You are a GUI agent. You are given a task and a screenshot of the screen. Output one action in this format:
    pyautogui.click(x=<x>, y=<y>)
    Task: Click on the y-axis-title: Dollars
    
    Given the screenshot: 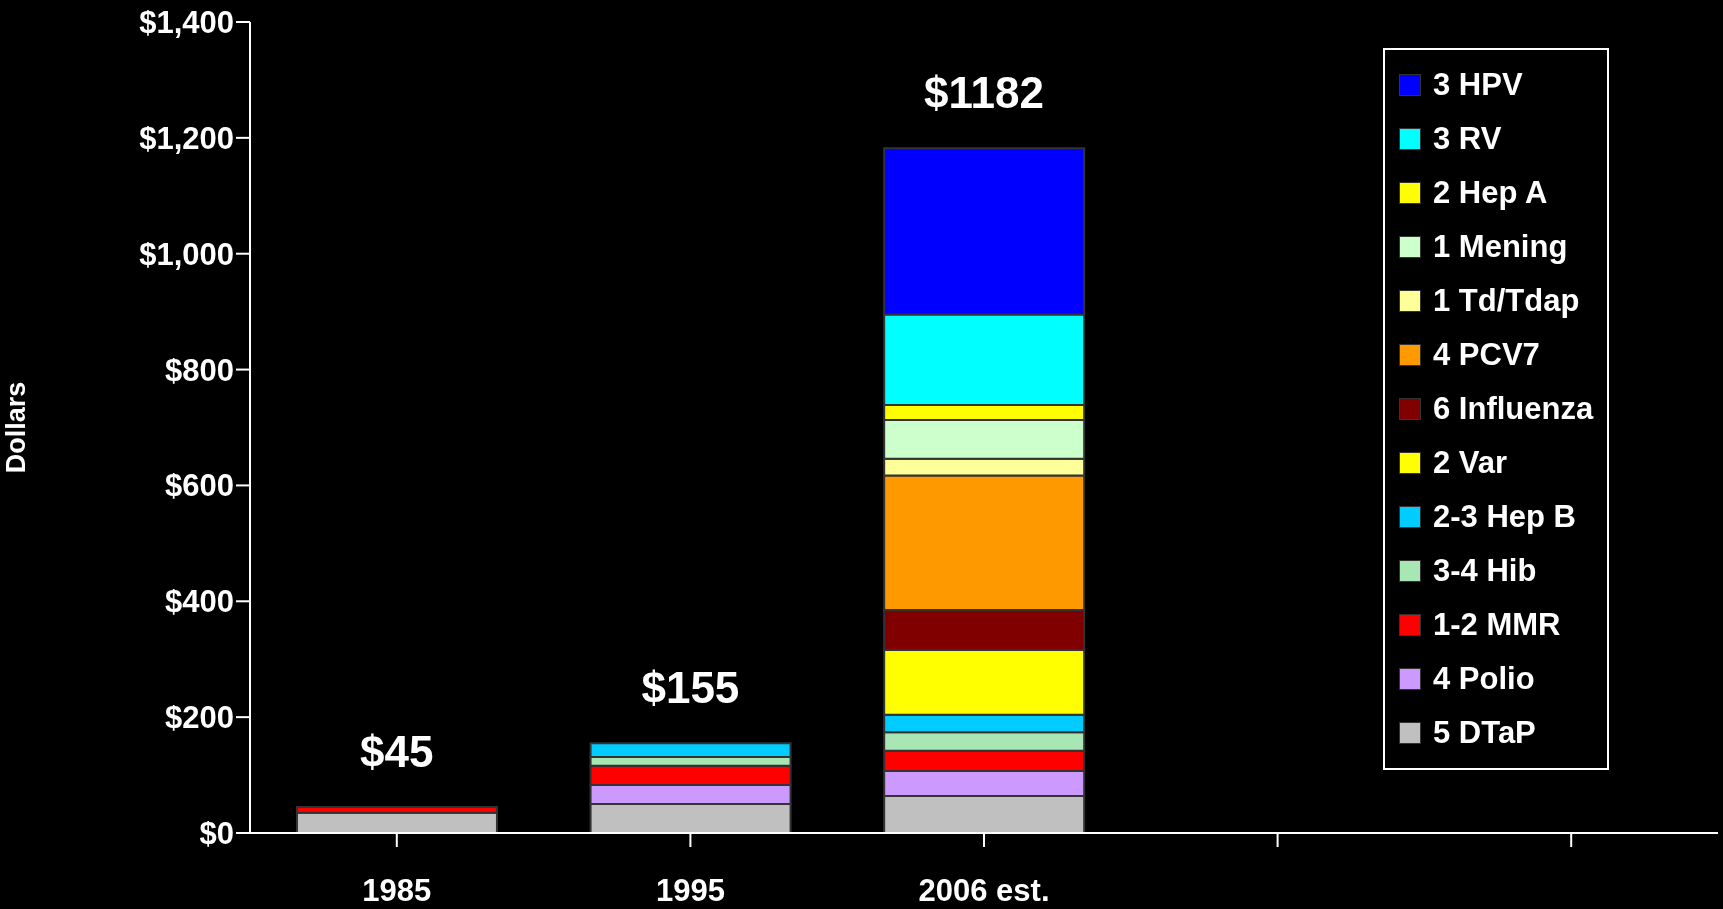 What is the action you would take?
    pyautogui.click(x=15, y=427)
    